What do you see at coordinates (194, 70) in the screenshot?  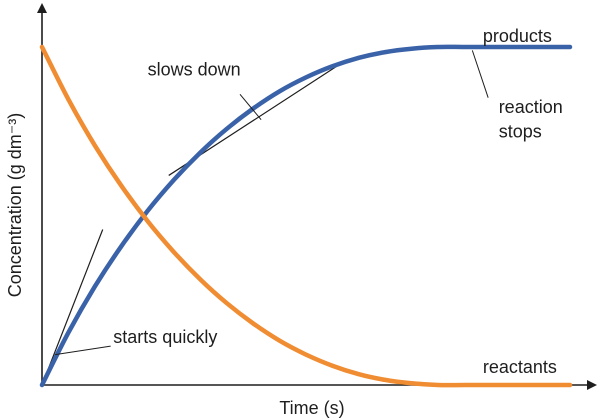 I see `label-slows-down: slows down` at bounding box center [194, 70].